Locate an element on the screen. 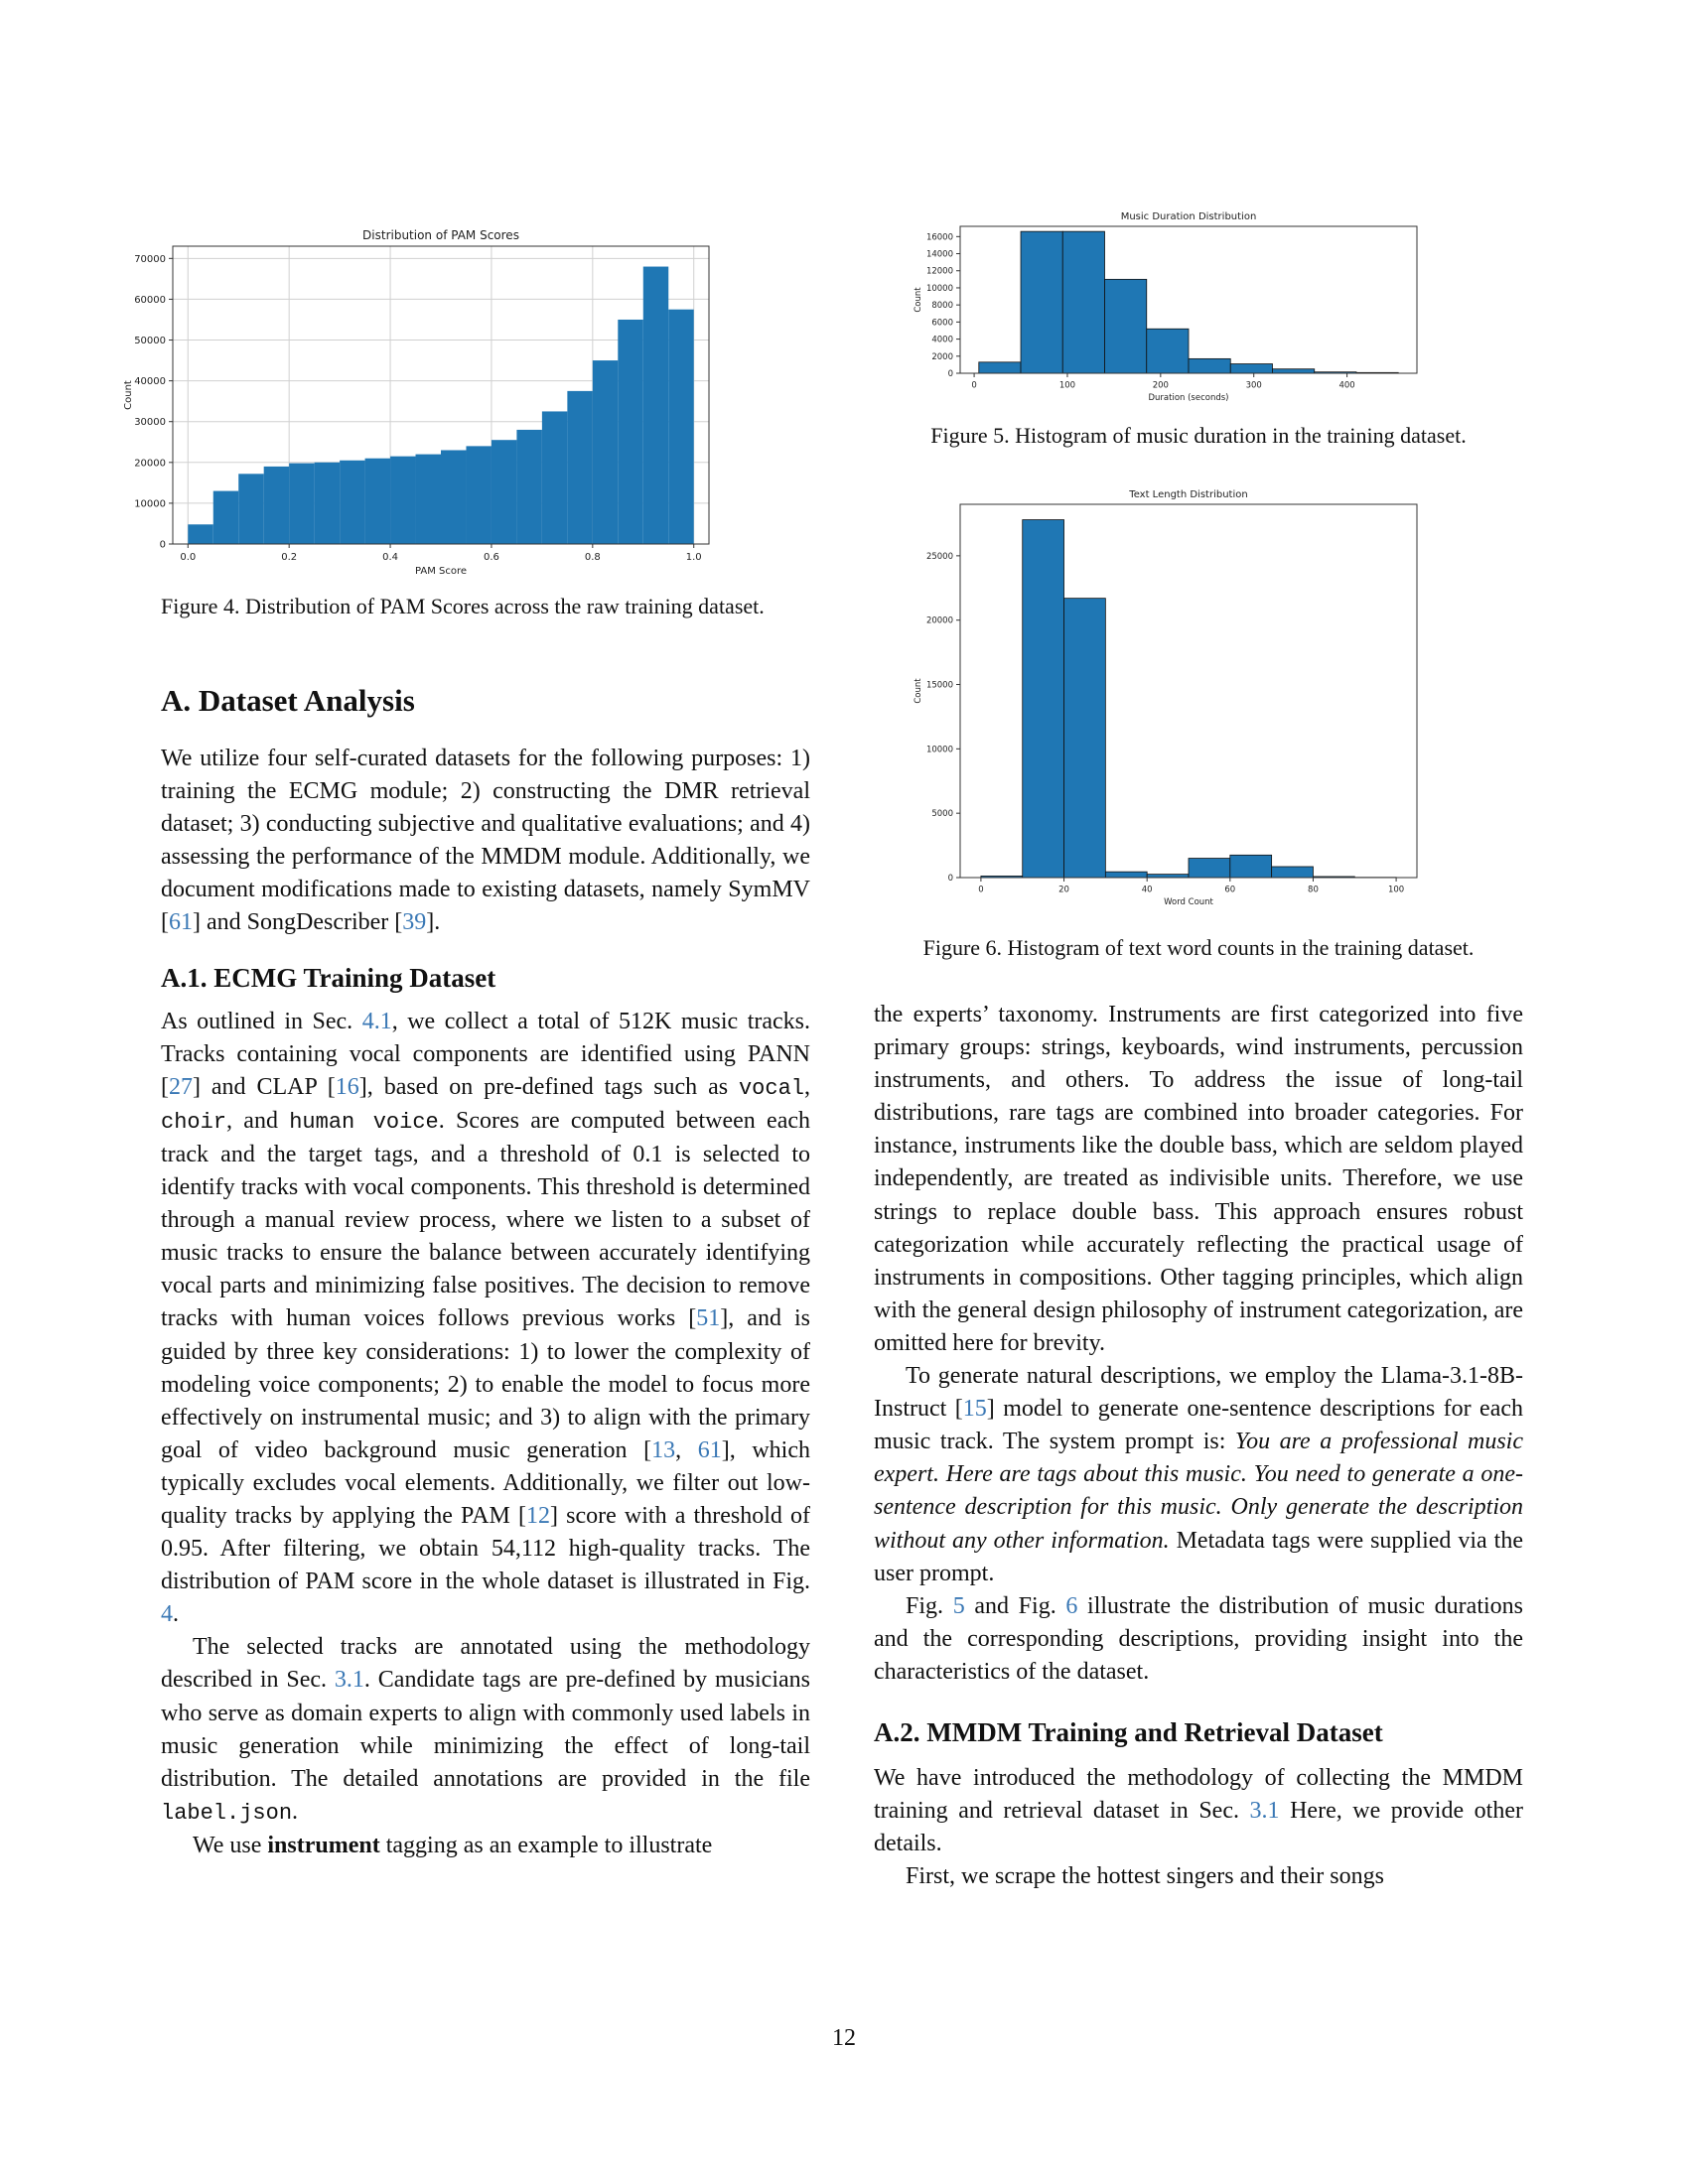 This screenshot has height=2184, width=1688. x-tick-label: 0 is located at coordinates (980, 890).